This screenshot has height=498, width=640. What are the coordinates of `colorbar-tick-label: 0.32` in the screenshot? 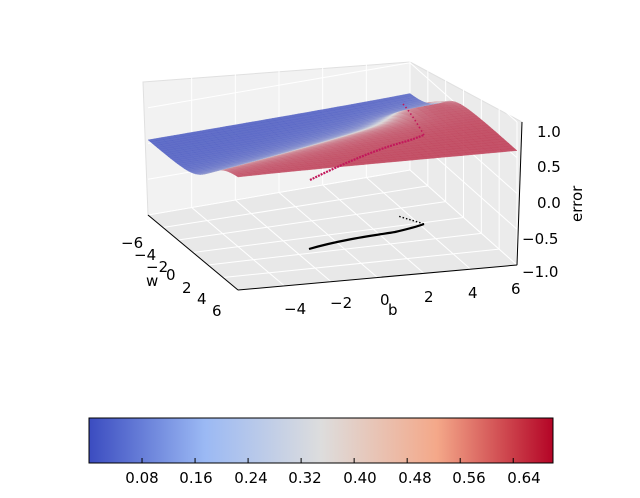 It's located at (304, 478).